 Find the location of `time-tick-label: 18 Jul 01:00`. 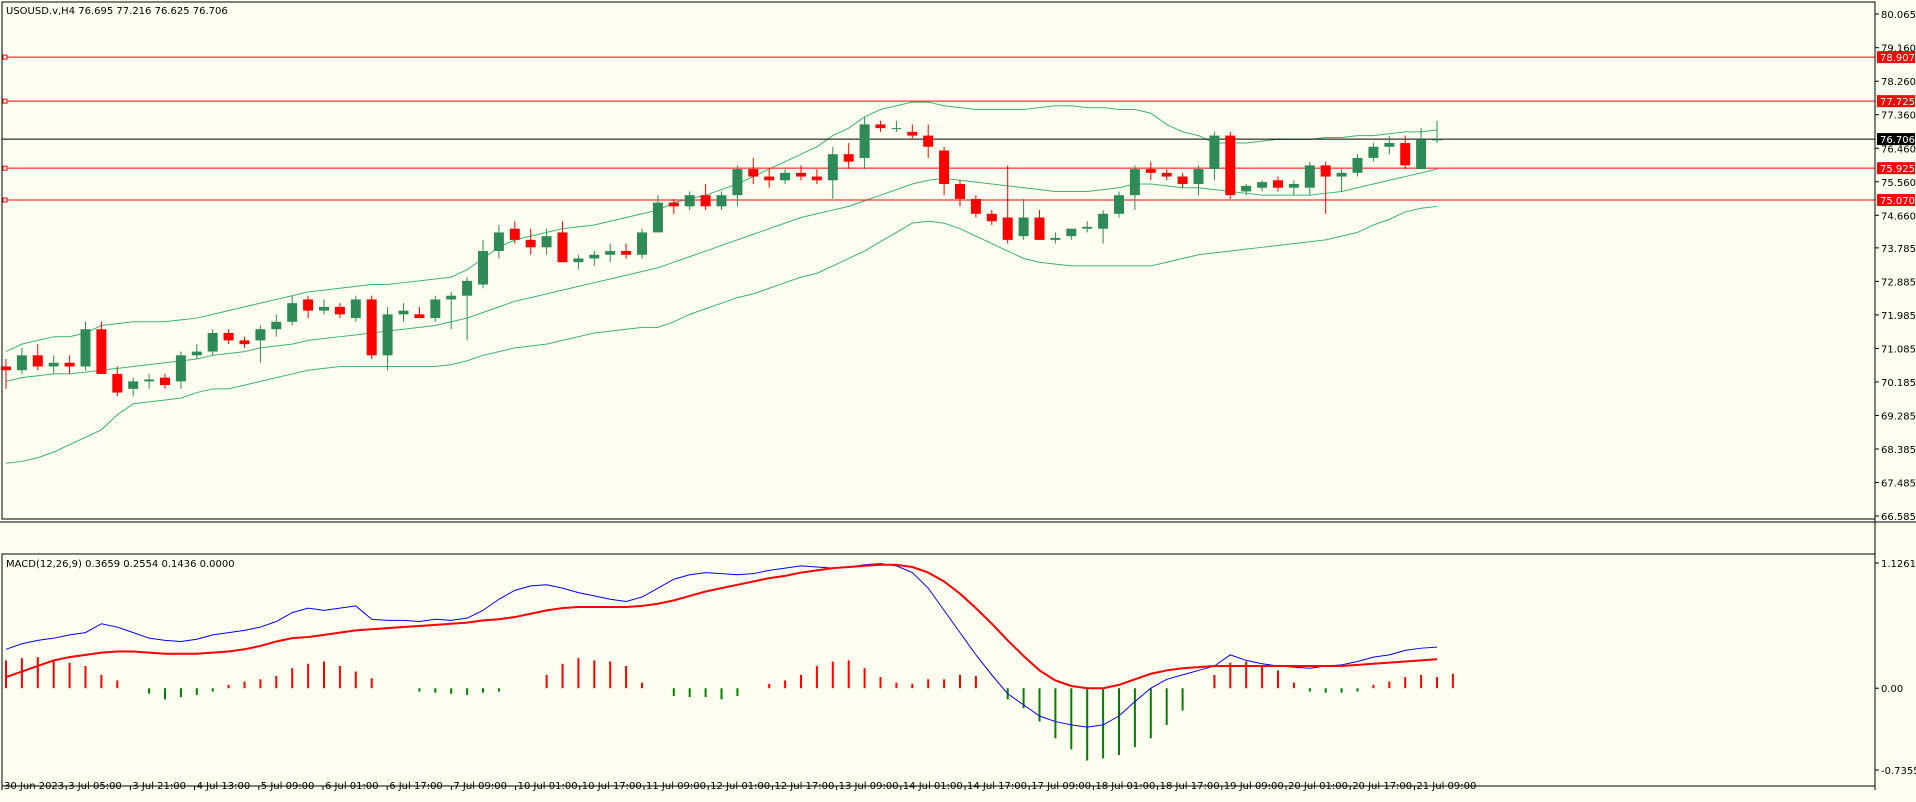

time-tick-label: 18 Jul 01:00 is located at coordinates (1125, 786).